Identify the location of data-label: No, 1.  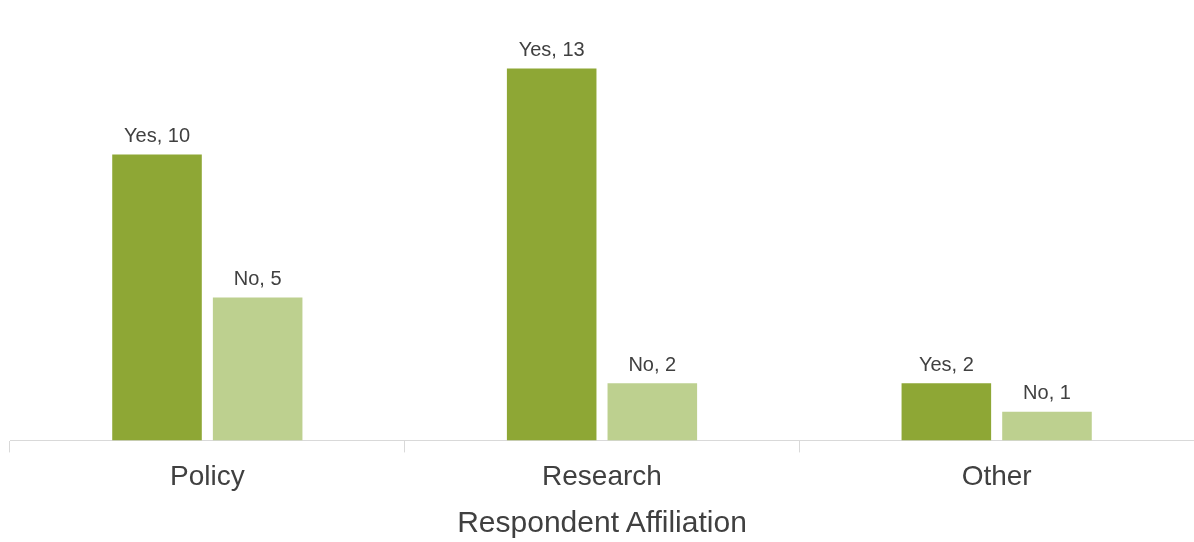
(1047, 392).